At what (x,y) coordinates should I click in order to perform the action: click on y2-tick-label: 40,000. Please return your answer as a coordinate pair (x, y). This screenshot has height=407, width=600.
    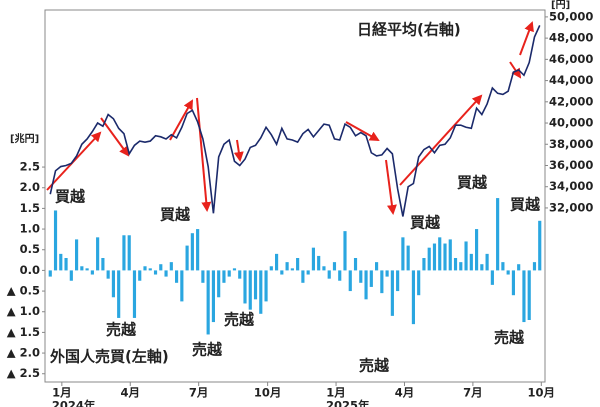
    Looking at the image, I should click on (571, 123).